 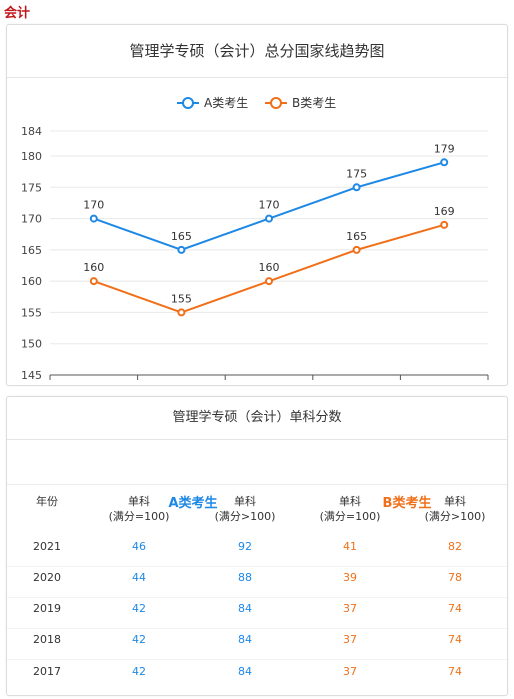 What do you see at coordinates (139, 546) in the screenshot?
I see `score-cell: 46` at bounding box center [139, 546].